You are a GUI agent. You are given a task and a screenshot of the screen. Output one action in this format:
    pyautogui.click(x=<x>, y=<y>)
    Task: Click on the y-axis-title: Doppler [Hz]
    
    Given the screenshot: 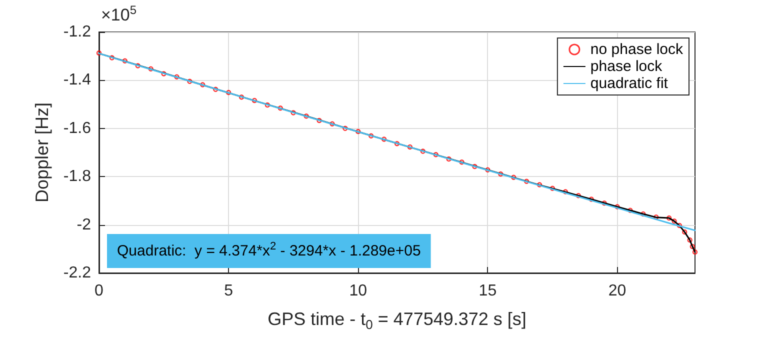 What is the action you would take?
    pyautogui.click(x=42, y=152)
    